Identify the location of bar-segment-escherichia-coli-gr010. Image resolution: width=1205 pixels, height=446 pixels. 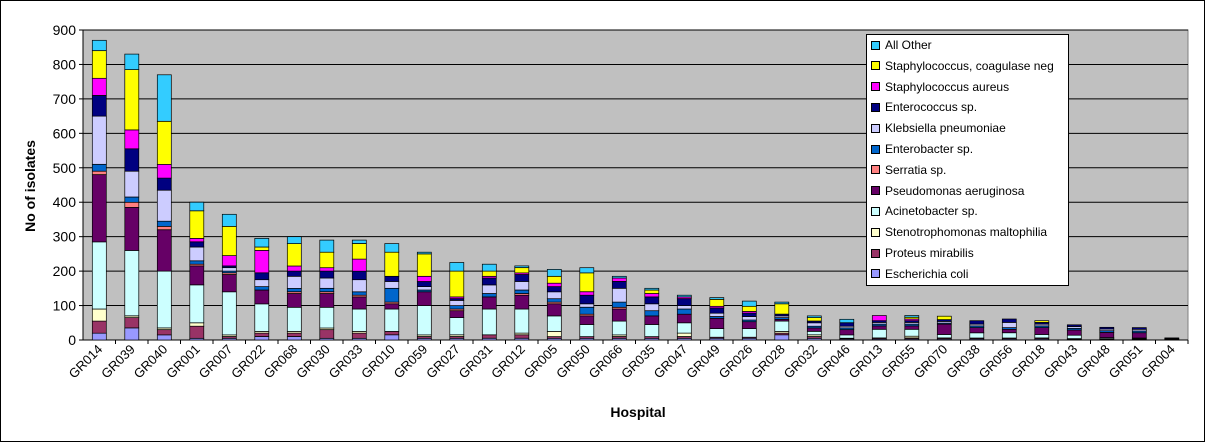
(392, 337).